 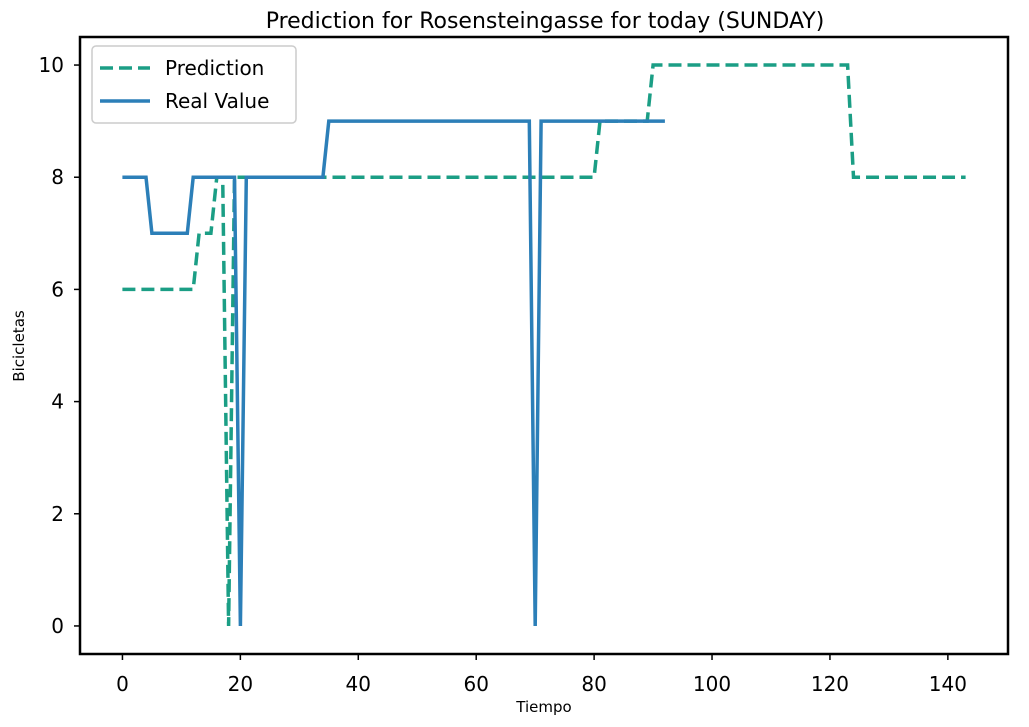 What do you see at coordinates (57, 177) in the screenshot?
I see `y-tick-label: 8` at bounding box center [57, 177].